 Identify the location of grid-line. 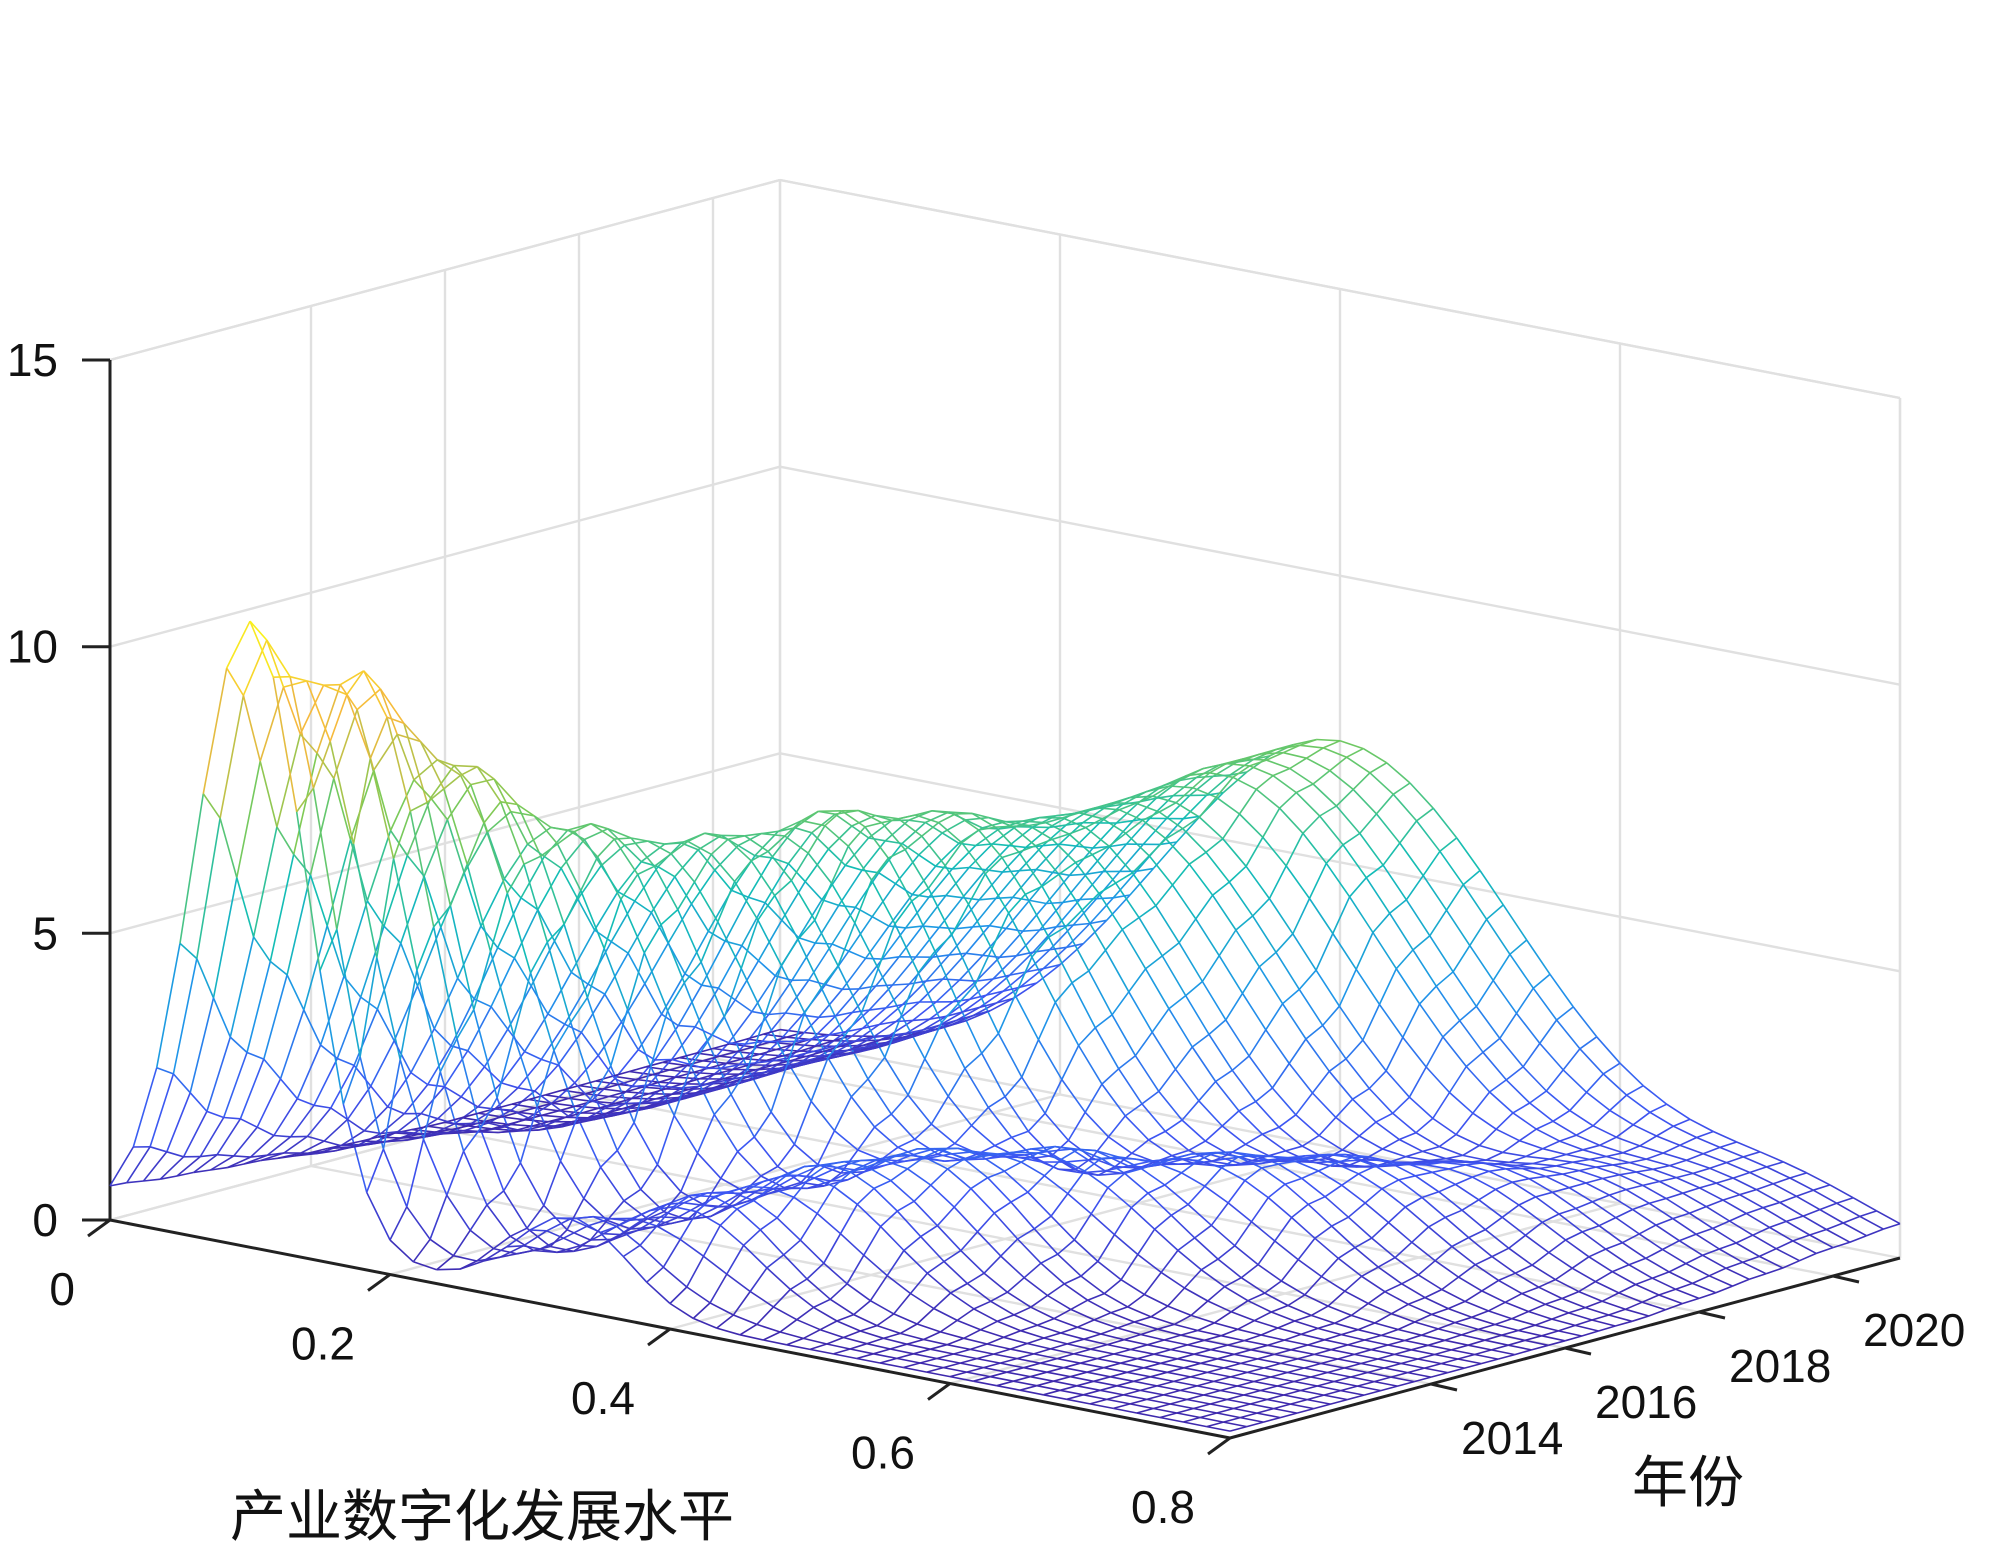
(445, 270).